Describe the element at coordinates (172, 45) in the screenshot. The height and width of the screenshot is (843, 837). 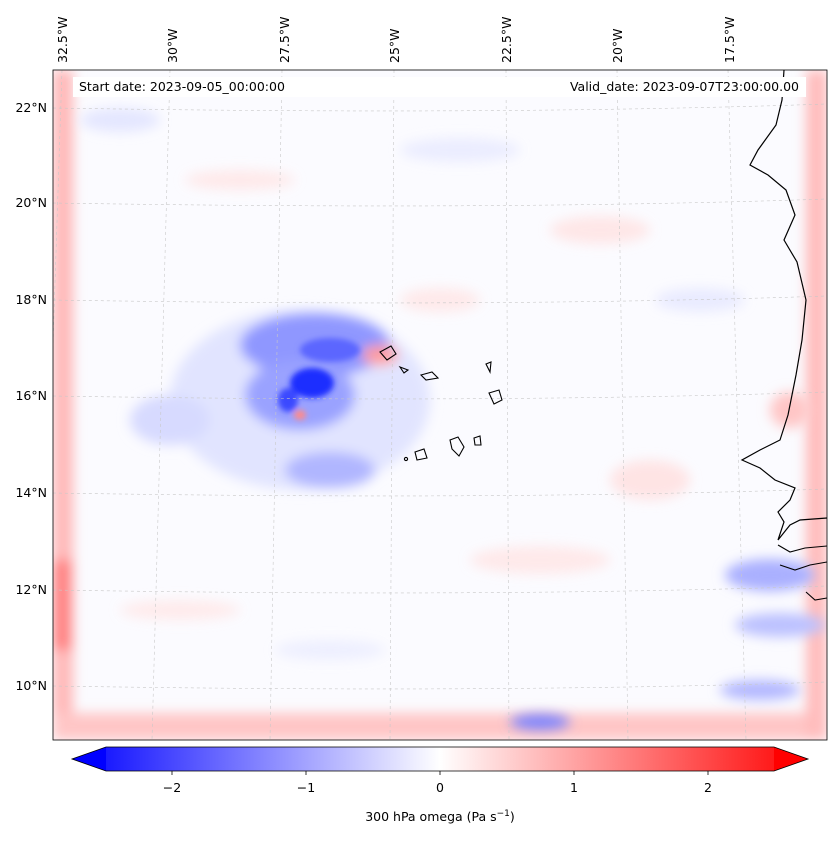
I see `lon-tick: 30°W` at that location.